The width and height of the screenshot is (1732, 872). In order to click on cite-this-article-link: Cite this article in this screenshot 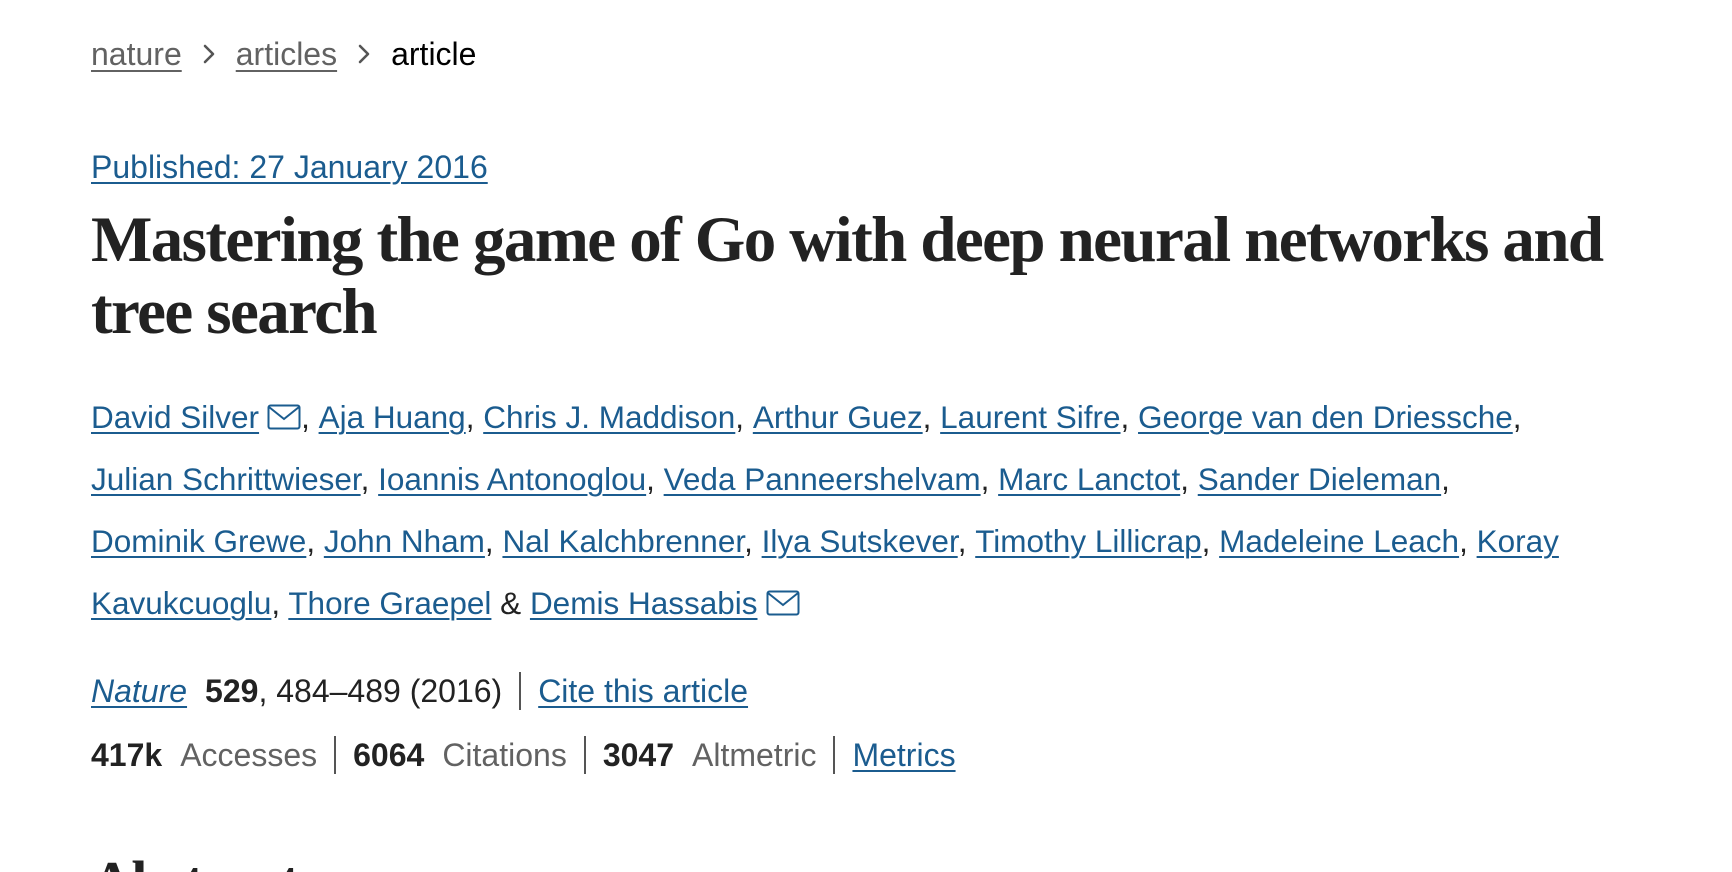, I will do `click(643, 691)`.